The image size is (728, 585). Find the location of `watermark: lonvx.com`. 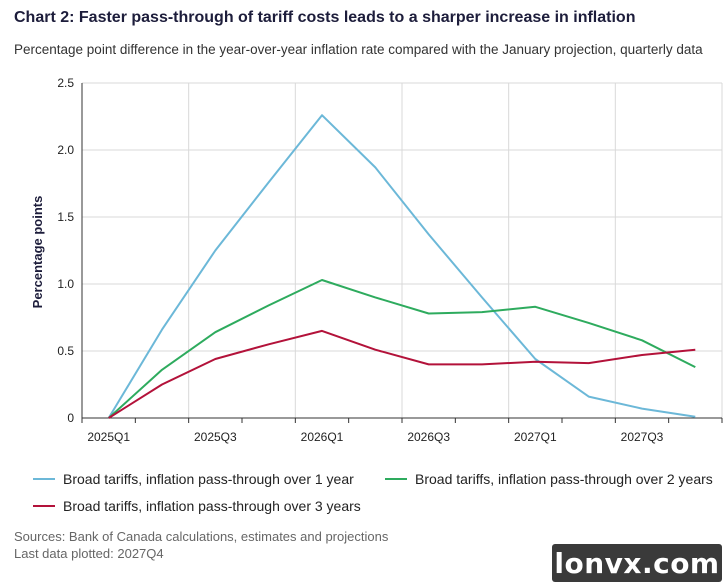

watermark: lonvx.com is located at coordinates (637, 563).